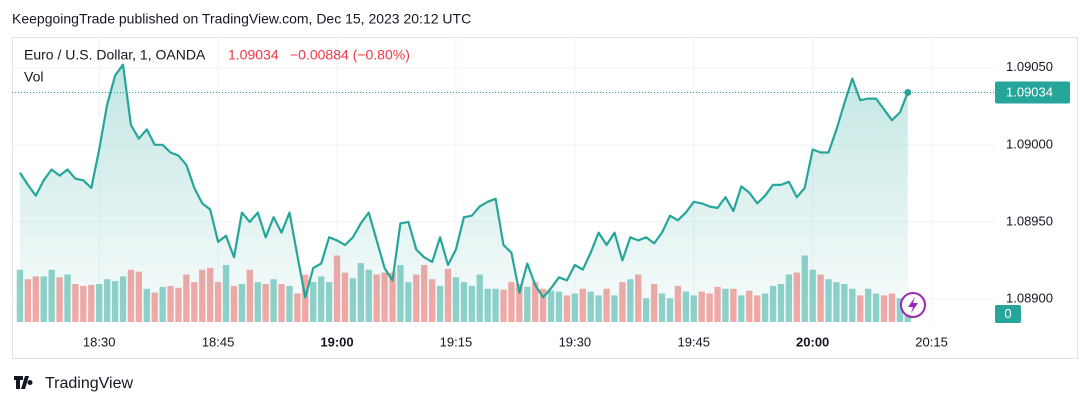 The height and width of the screenshot is (412, 1090). What do you see at coordinates (693, 341) in the screenshot?
I see `x-tick-label: 19:45` at bounding box center [693, 341].